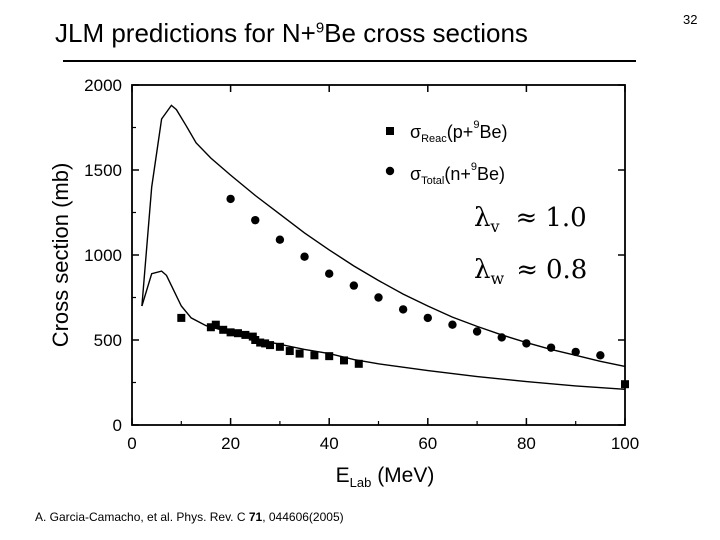  Describe the element at coordinates (361, 482) in the screenshot. I see `x-axis-label-sub: Lab` at that location.